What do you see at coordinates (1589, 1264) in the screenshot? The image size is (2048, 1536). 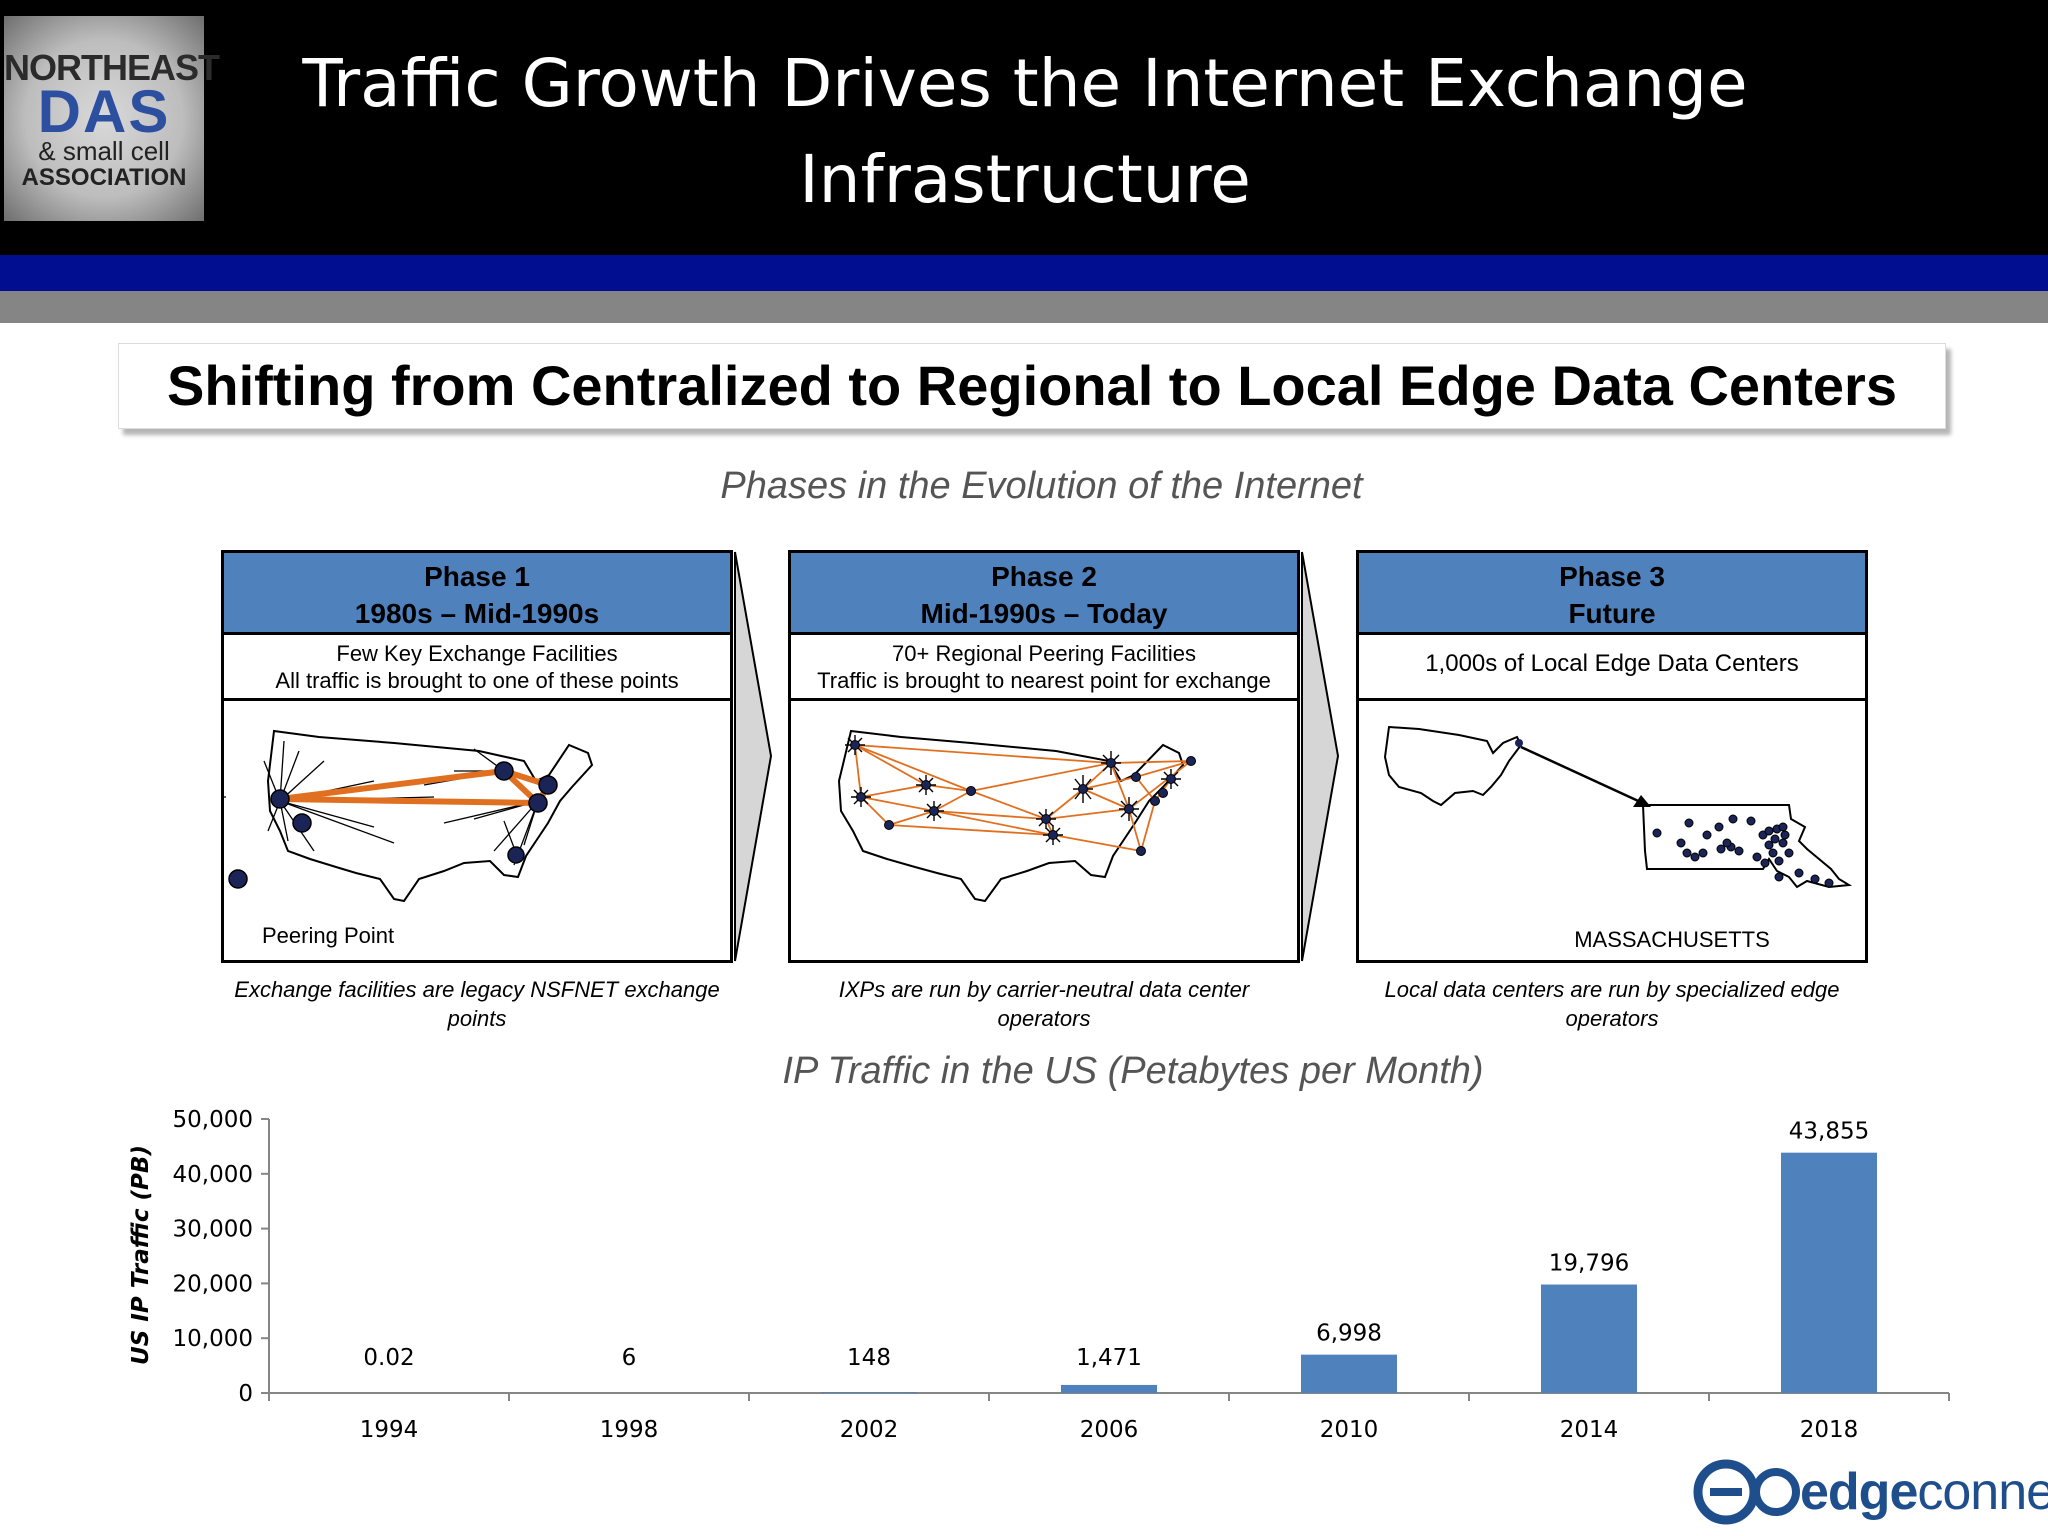 I see `data-label-2014: 19,796` at bounding box center [1589, 1264].